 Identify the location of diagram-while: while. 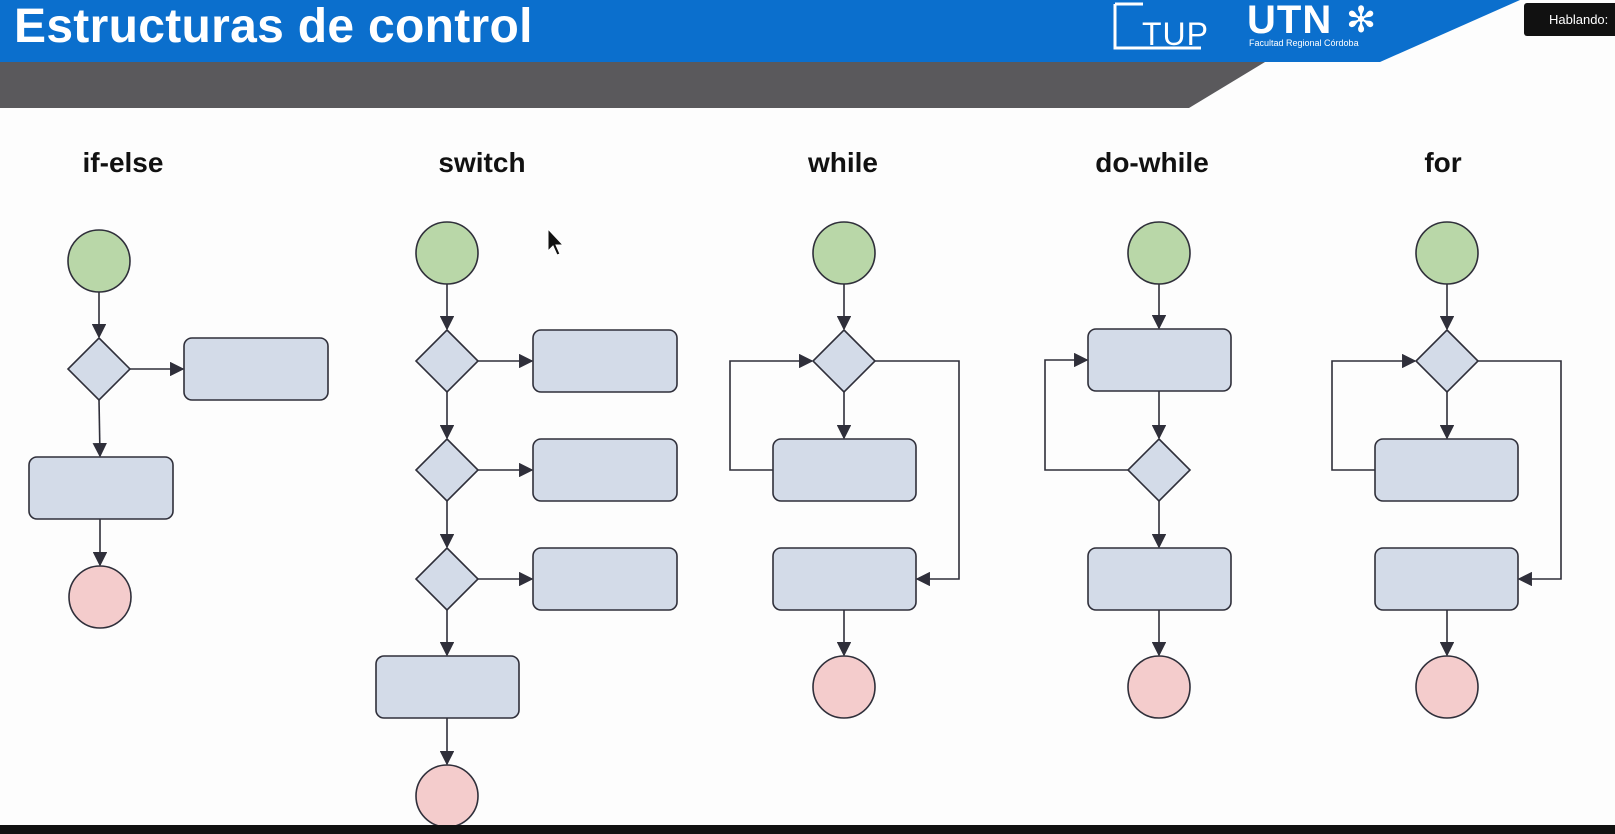
(844, 433).